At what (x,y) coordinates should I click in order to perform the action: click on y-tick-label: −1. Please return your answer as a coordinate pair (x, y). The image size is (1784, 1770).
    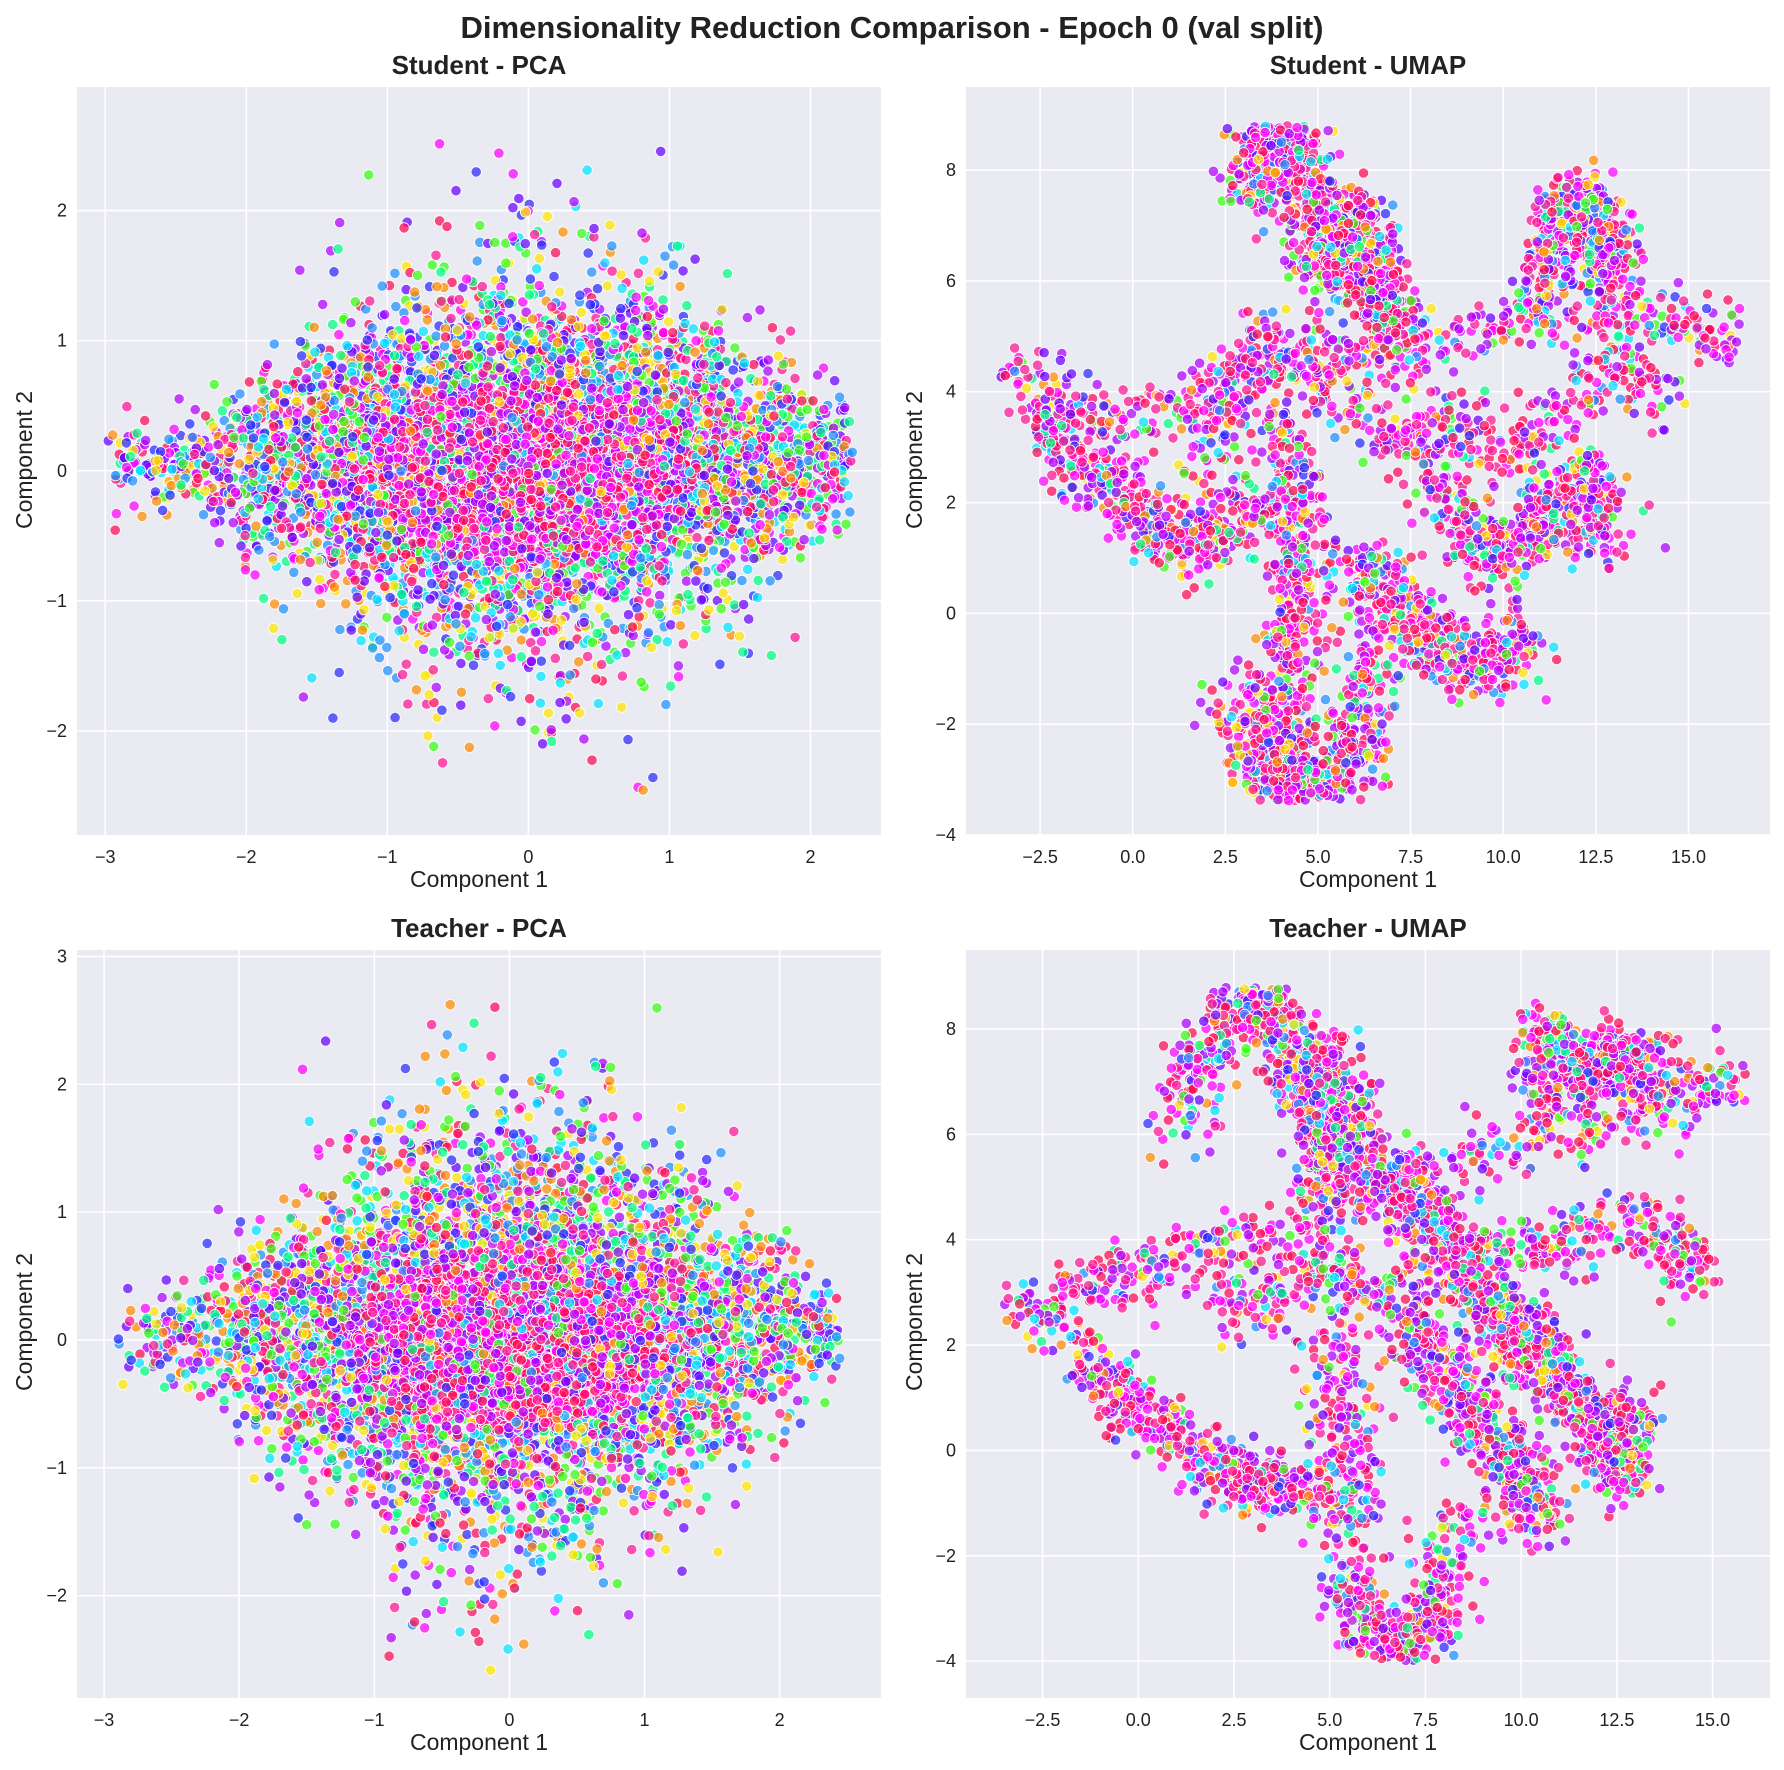
    Looking at the image, I should click on (56, 601).